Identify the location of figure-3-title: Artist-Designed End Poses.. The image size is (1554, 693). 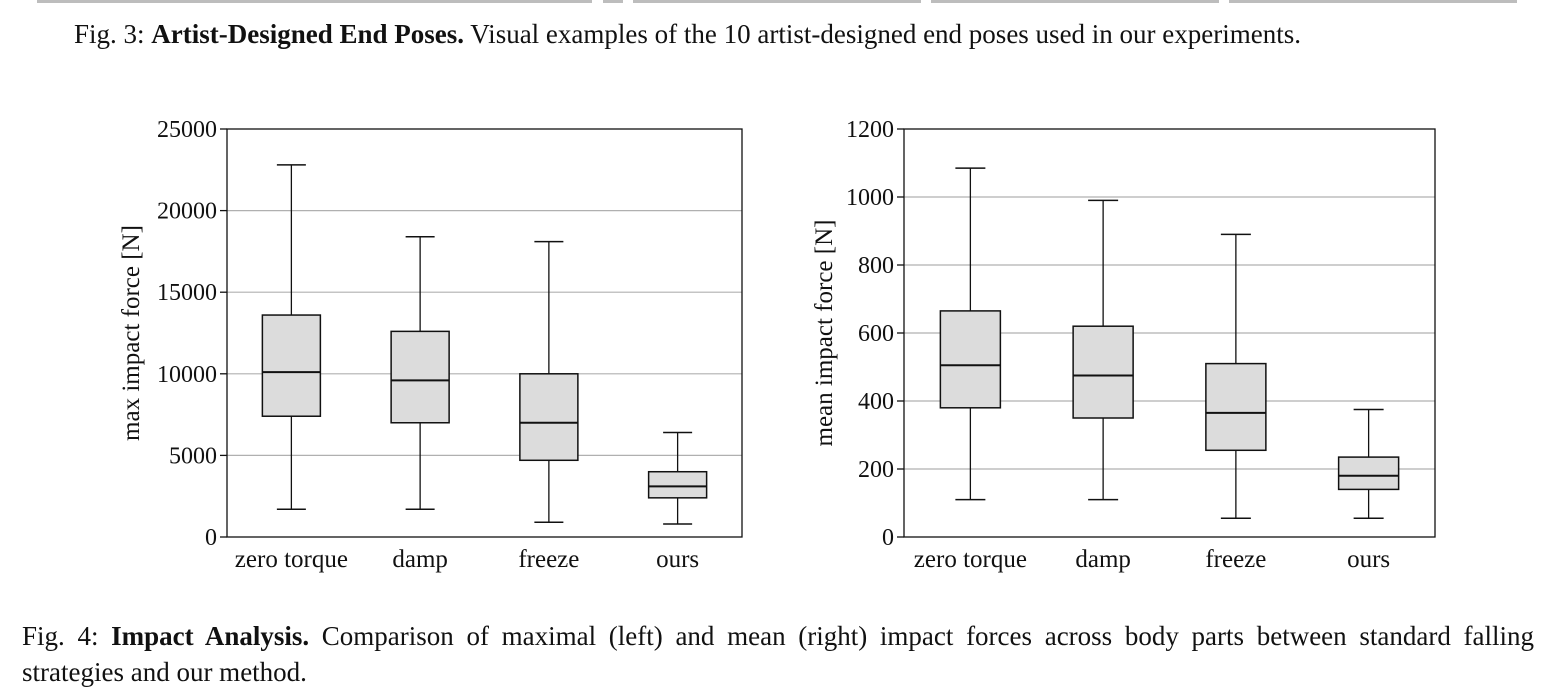
(308, 34).